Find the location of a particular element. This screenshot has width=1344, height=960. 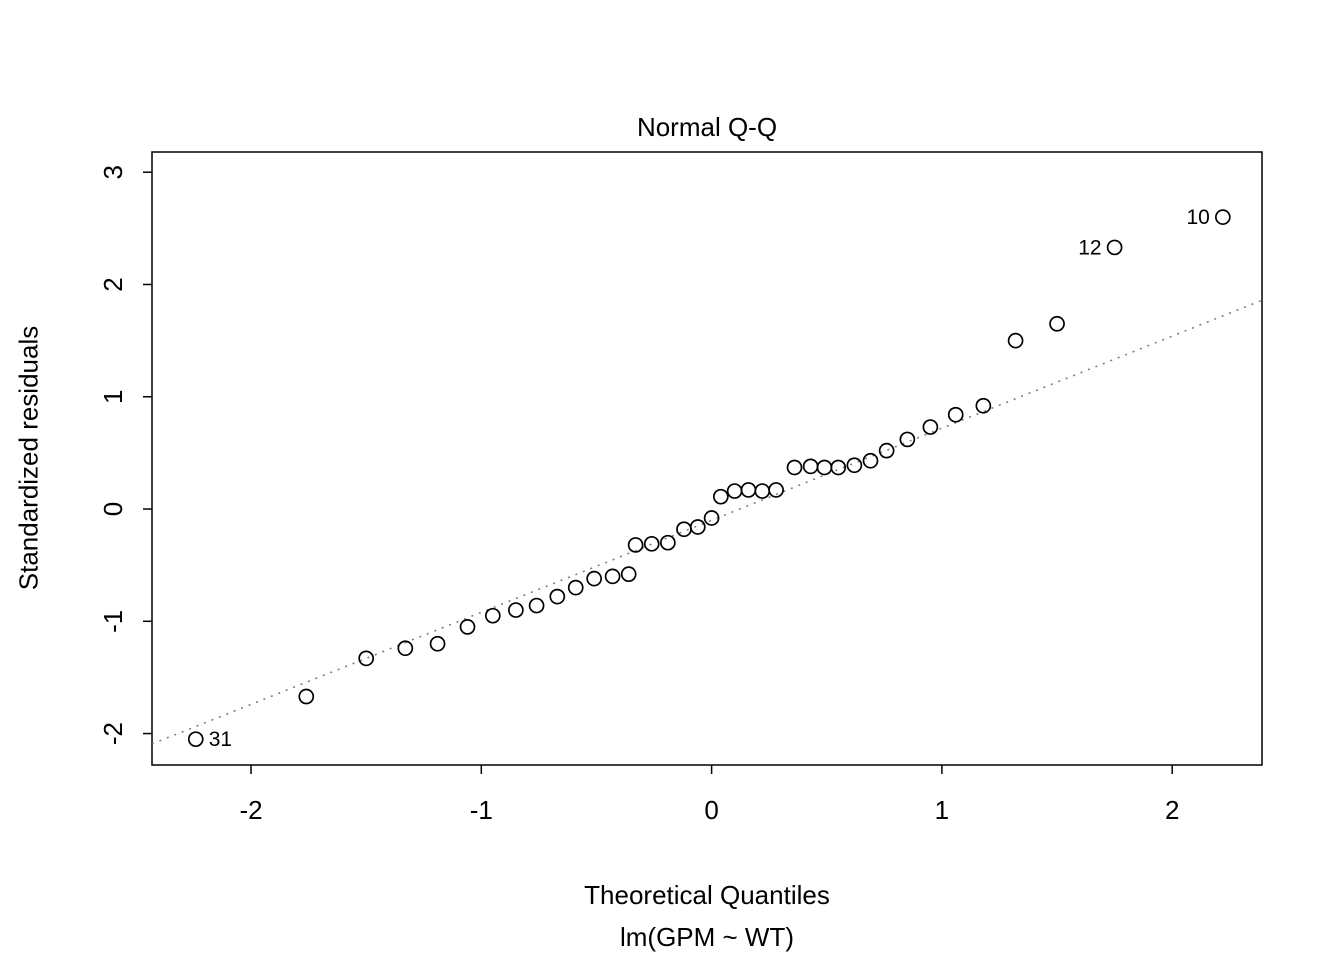

y-tick-label: 2 is located at coordinates (113, 284).